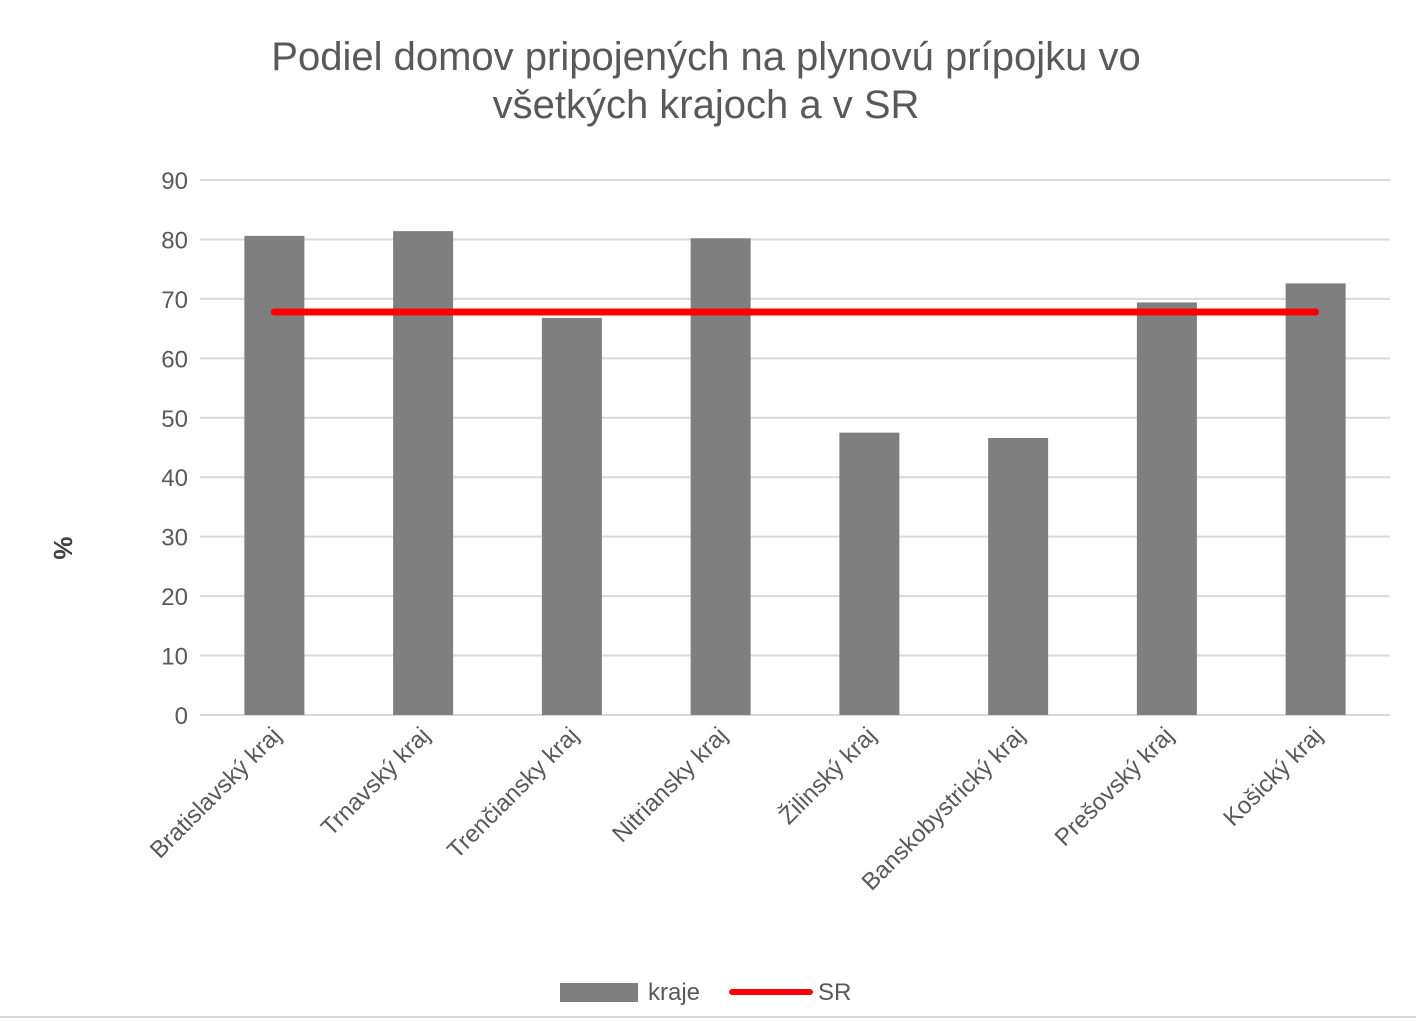  Describe the element at coordinates (216, 793) in the screenshot. I see `x-category-label: Bratislavský kraj` at that location.